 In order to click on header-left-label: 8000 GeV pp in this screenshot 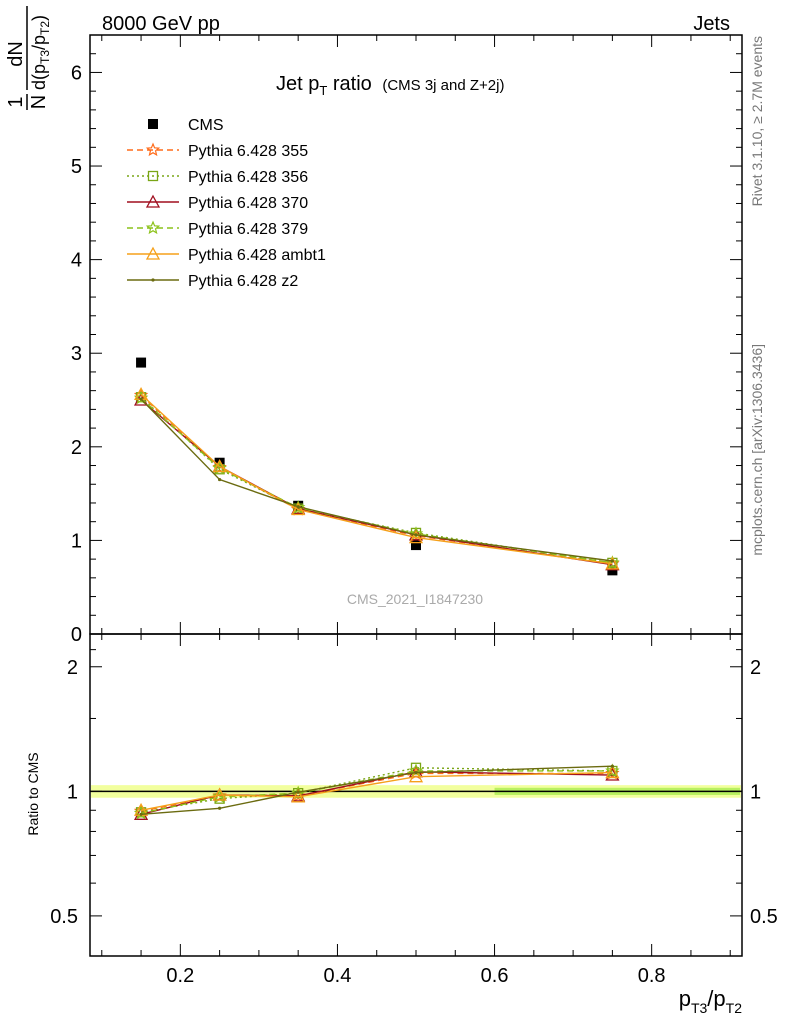, I will do `click(161, 24)`.